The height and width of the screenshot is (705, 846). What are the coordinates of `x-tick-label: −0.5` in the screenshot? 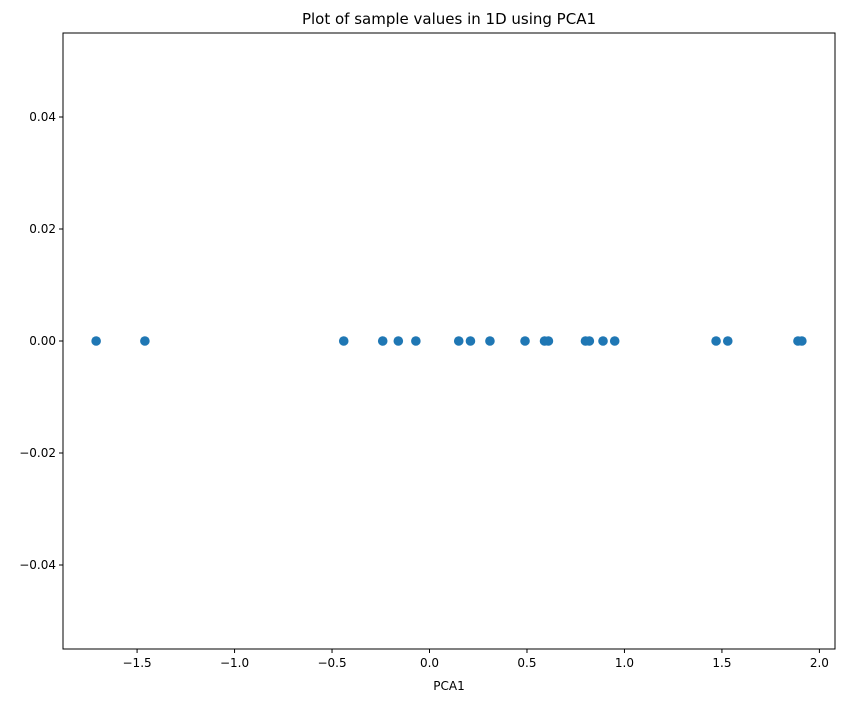 It's located at (331, 663).